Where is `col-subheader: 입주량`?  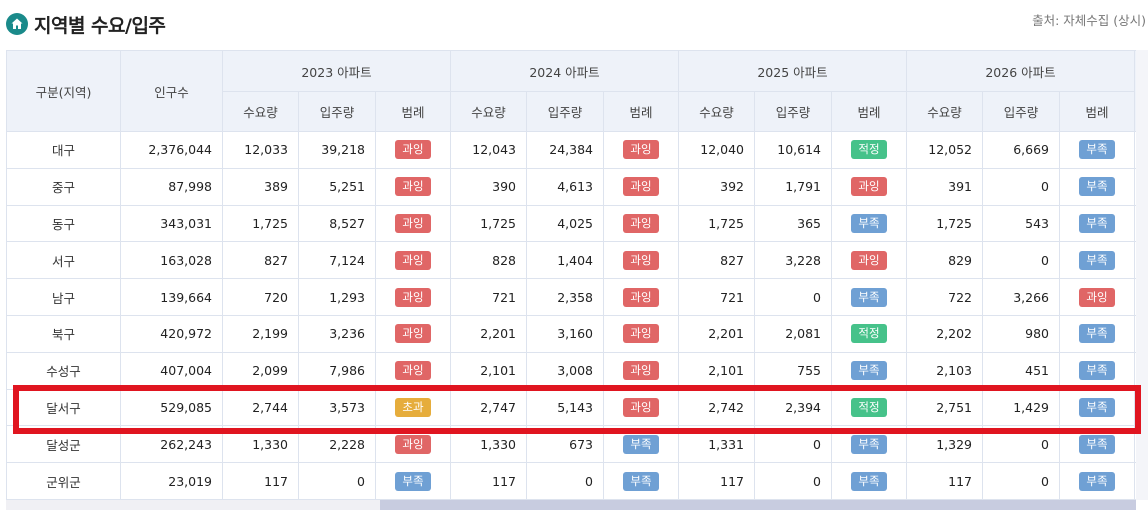 col-subheader: 입주량 is located at coordinates (565, 111).